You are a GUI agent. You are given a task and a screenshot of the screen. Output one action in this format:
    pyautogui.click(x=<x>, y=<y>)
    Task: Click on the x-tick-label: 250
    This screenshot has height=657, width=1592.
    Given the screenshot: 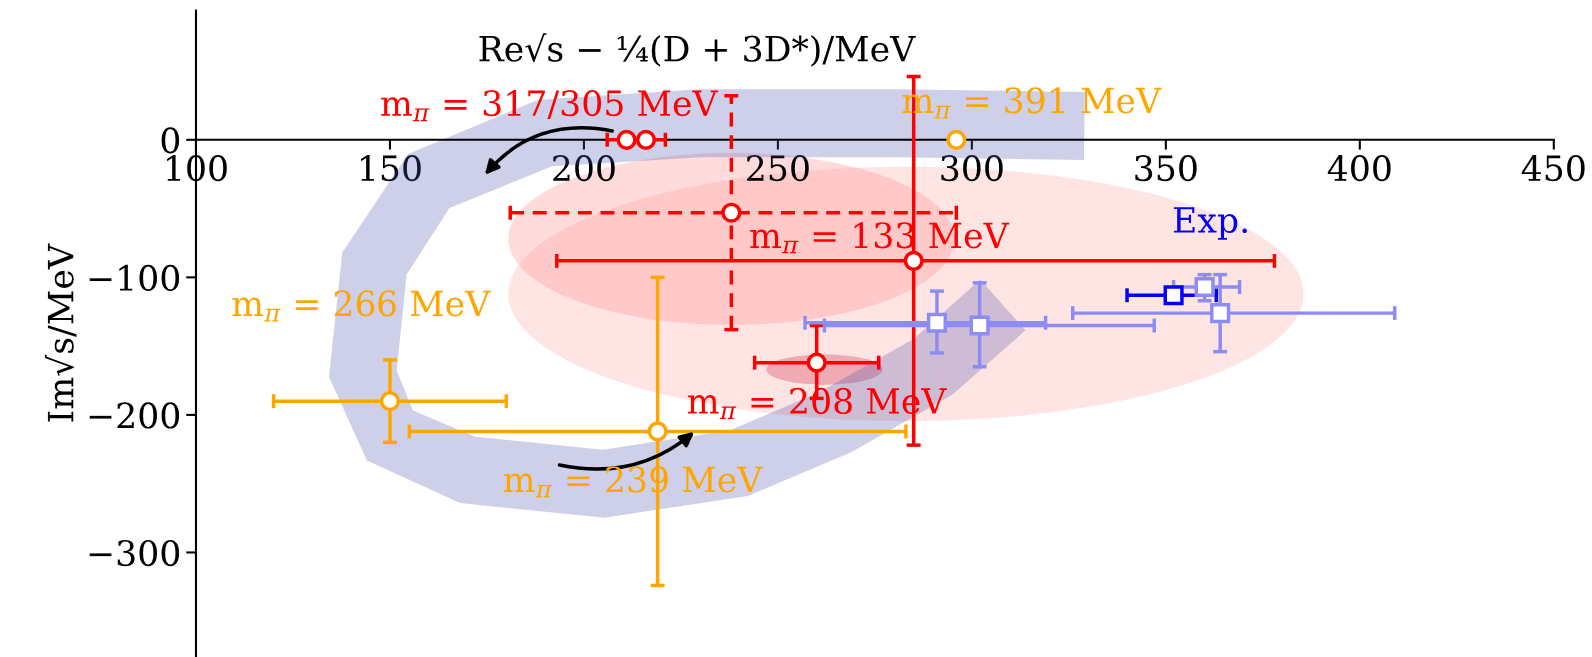 What is the action you would take?
    pyautogui.click(x=778, y=168)
    